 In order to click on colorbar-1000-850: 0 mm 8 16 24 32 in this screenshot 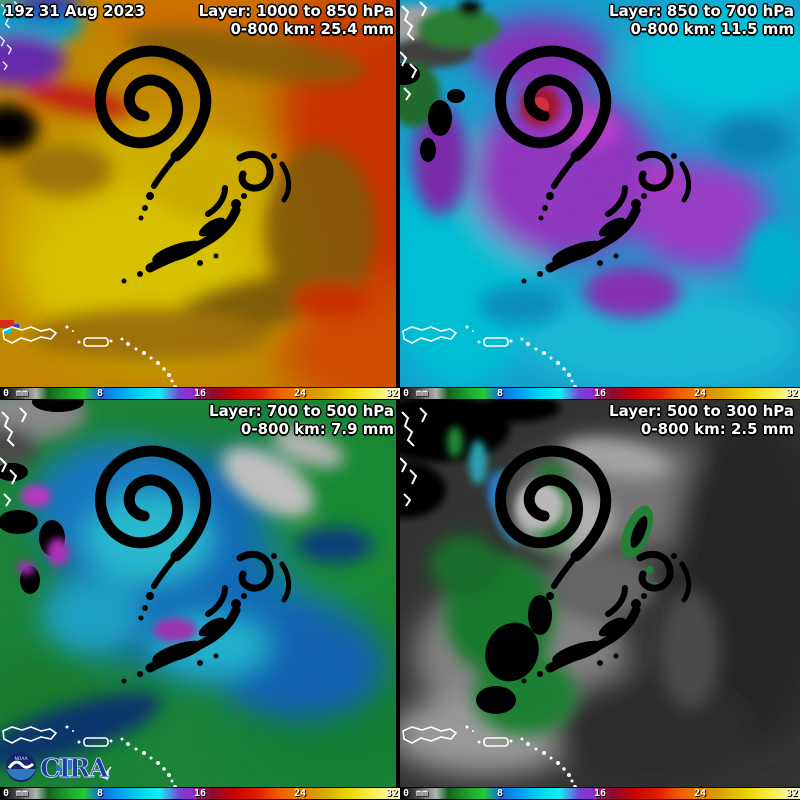, I will do `click(200, 393)`.